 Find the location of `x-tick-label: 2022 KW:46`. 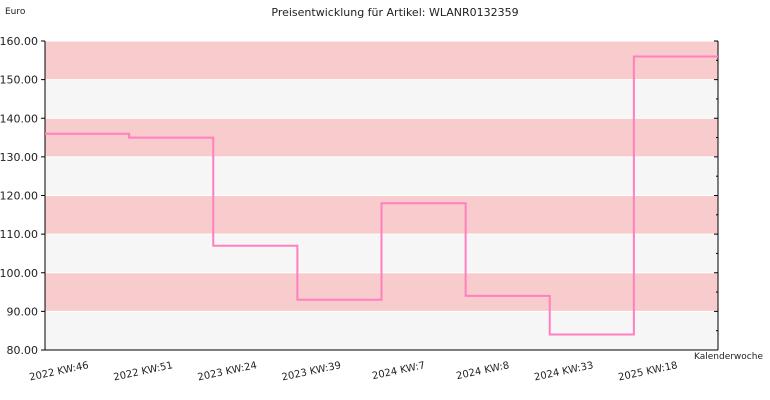

x-tick-label: 2022 KW:46 is located at coordinates (58, 371).